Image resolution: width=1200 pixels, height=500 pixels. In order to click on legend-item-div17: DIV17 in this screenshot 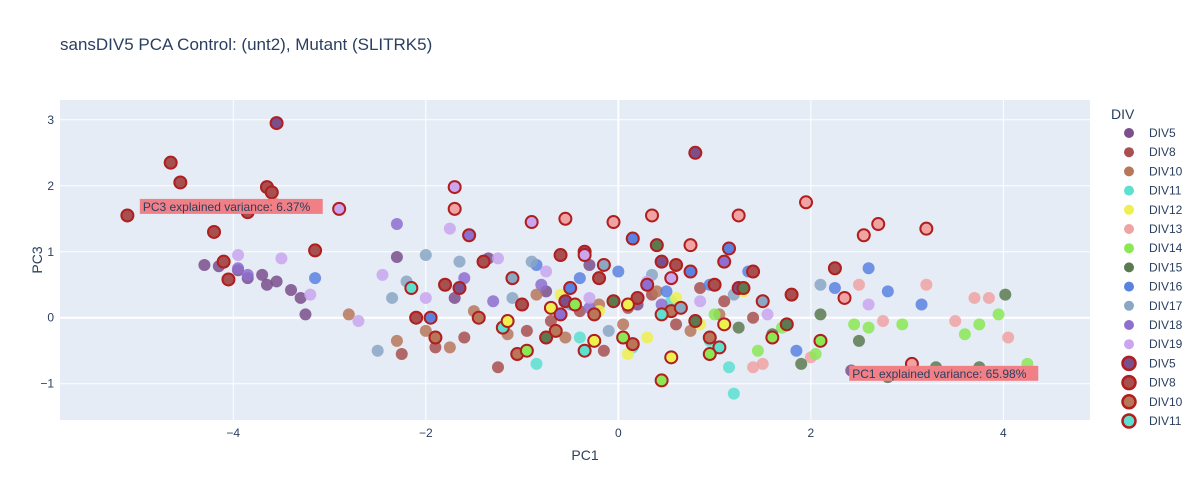, I will do `click(1153, 306)`.